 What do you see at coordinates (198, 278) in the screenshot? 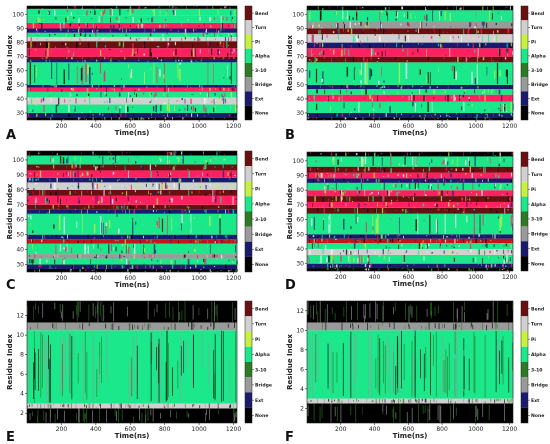
I see `x-tick-label: 1000` at bounding box center [198, 278].